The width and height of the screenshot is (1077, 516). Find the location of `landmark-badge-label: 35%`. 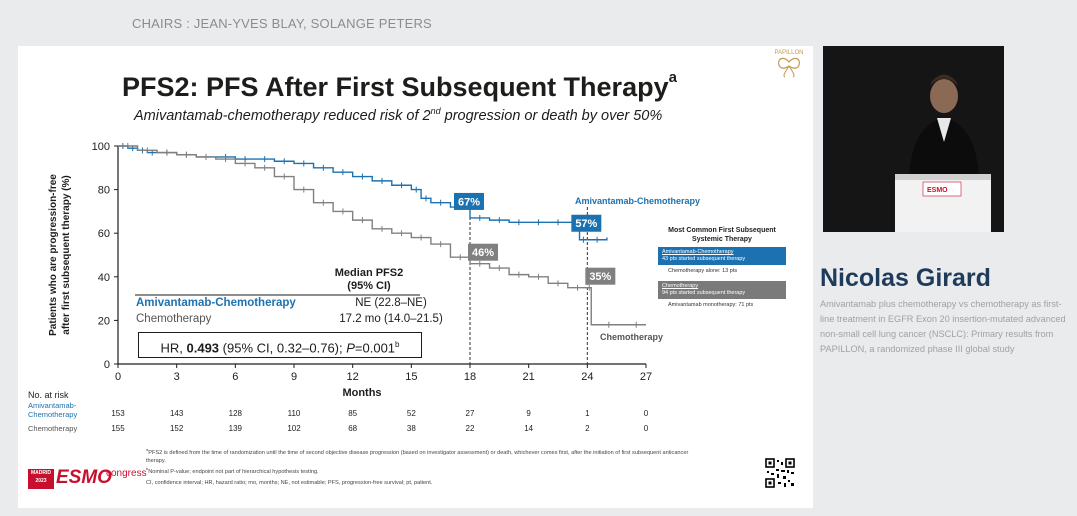

landmark-badge-label: 35% is located at coordinates (600, 277).